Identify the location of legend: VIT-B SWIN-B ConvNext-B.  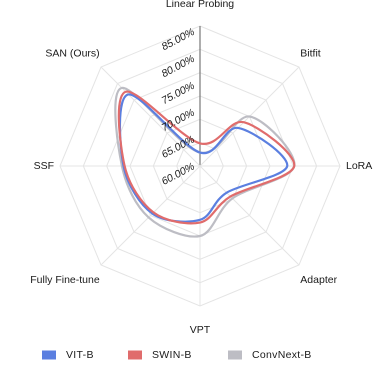
(177, 355).